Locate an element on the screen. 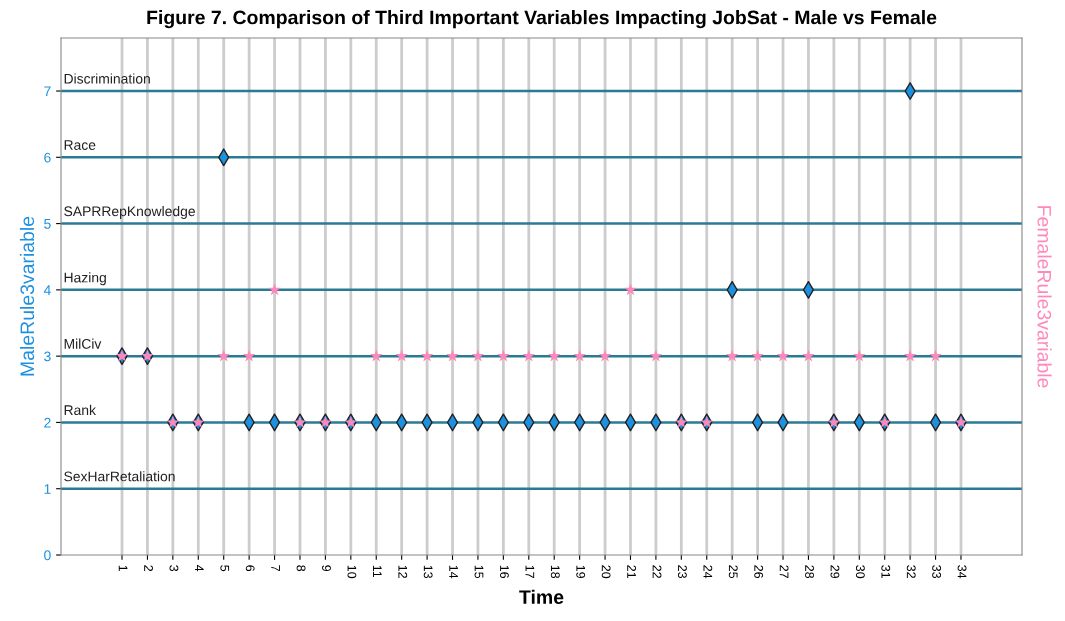 This screenshot has width=1065, height=621. y-tick-label: 5 is located at coordinates (47, 224).